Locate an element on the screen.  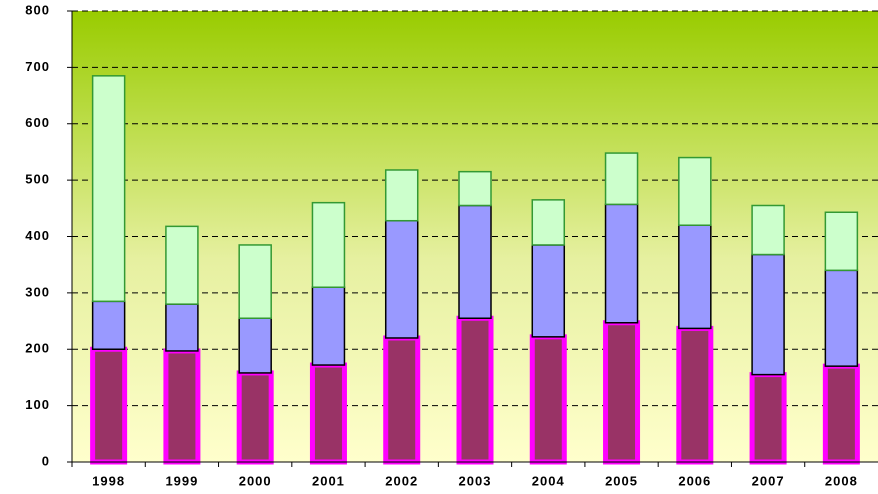
y-tick-label: 500 is located at coordinates (37, 179).